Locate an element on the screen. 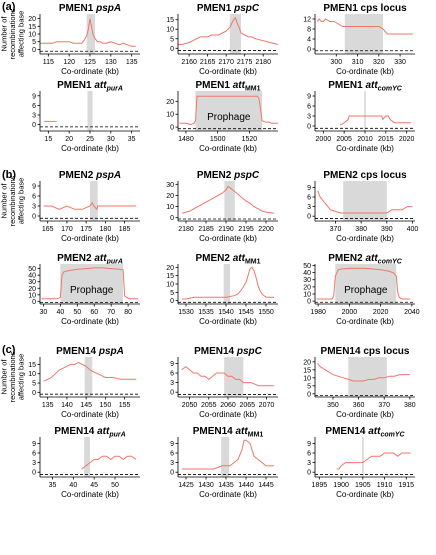  x-tick-label: 170 is located at coordinates (67, 229).